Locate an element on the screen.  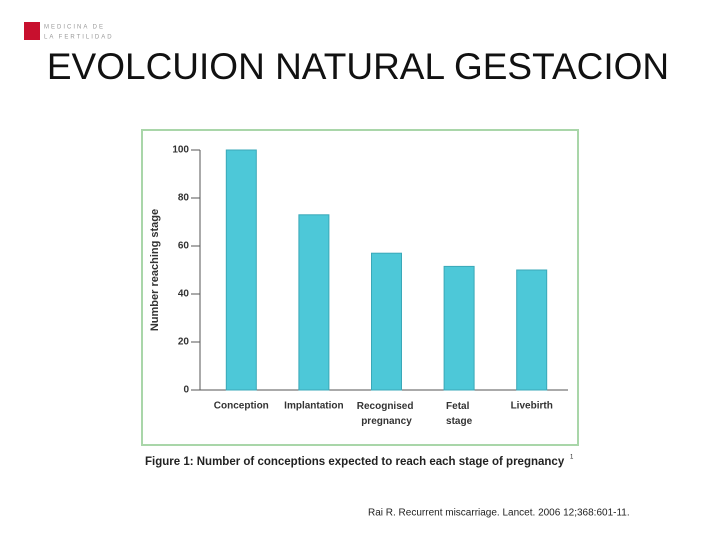
slide-title: EVOLCUION NATURAL GESTACION is located at coordinates (358, 66).